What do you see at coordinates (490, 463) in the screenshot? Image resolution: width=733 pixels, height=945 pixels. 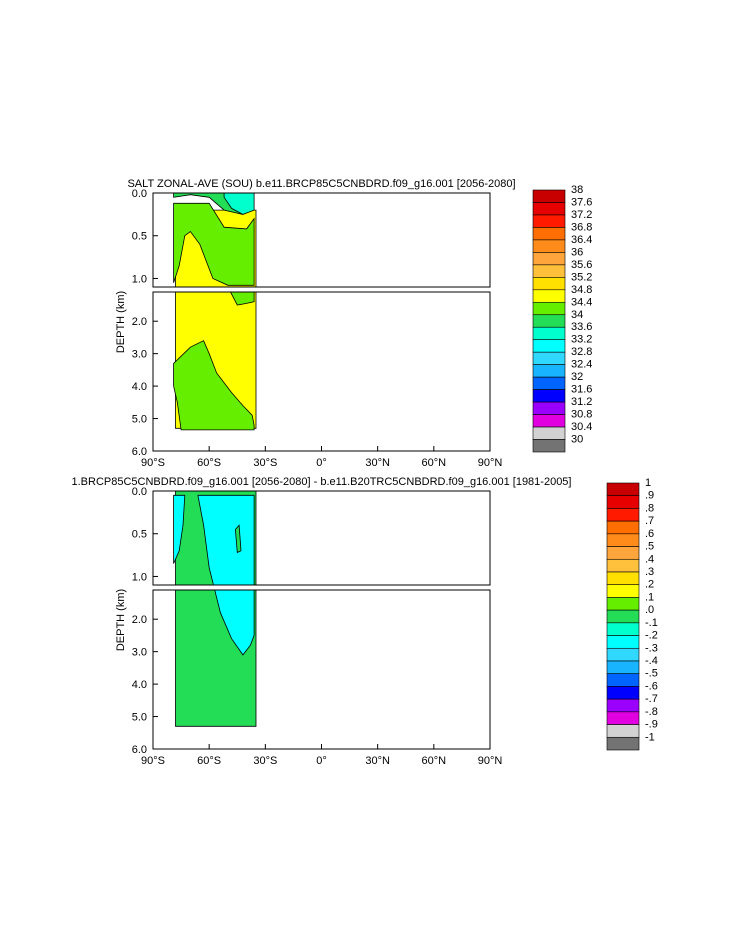 I see `x-tick-label: 90°N` at bounding box center [490, 463].